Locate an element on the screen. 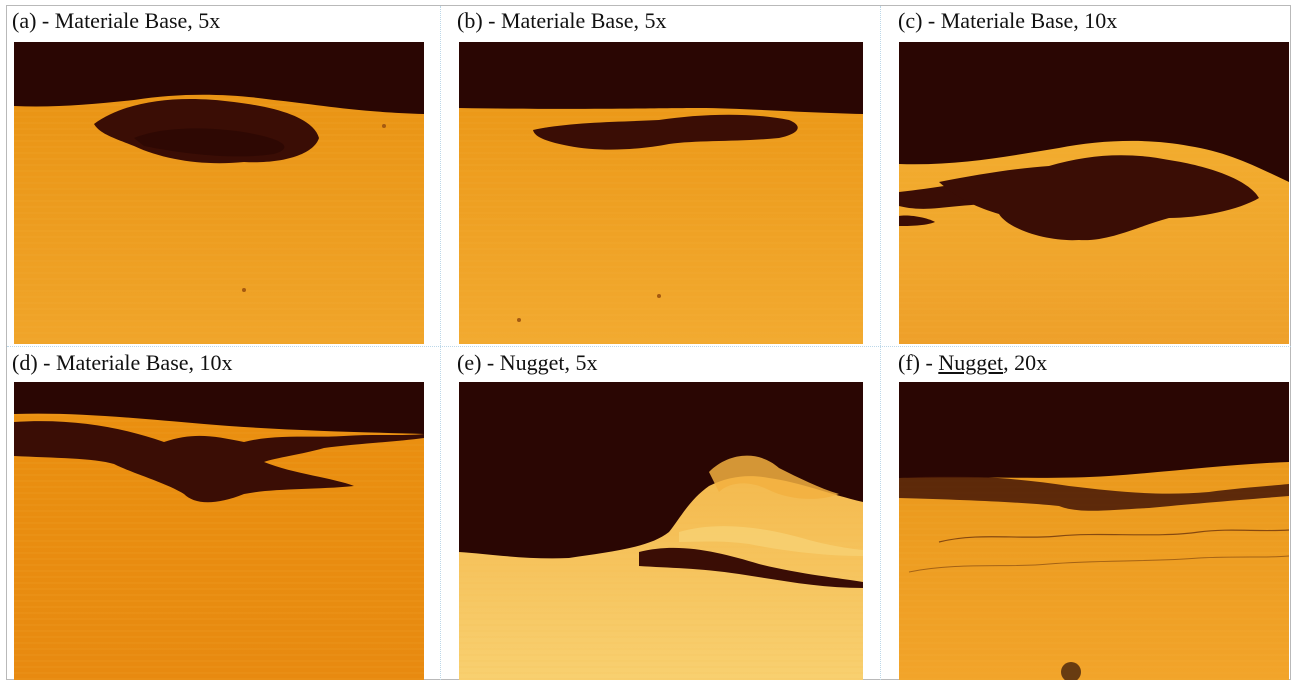  micrograph-d is located at coordinates (219, 531).